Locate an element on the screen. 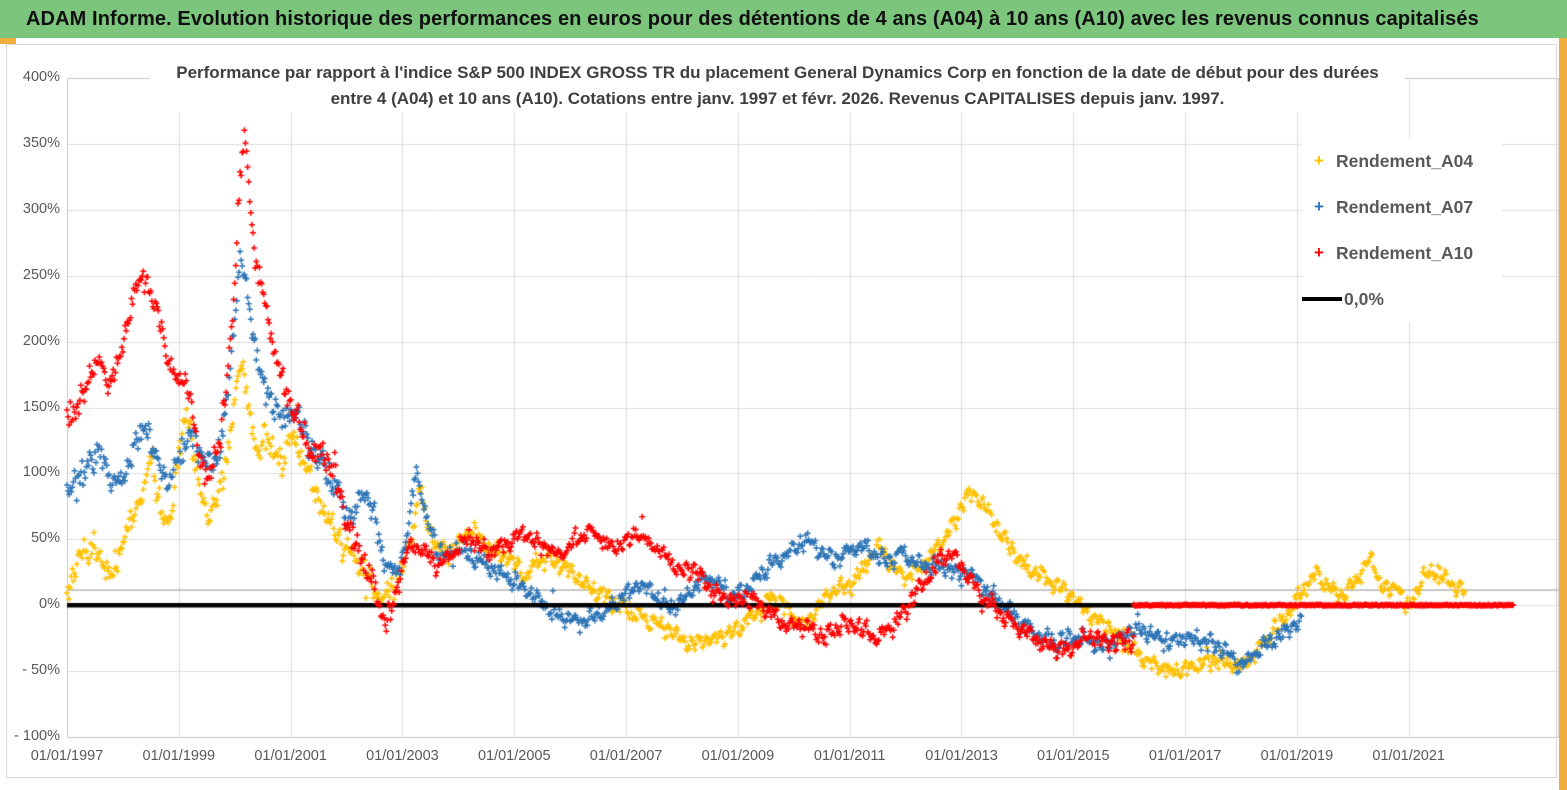  y-tick-label: 250% is located at coordinates (41, 274).